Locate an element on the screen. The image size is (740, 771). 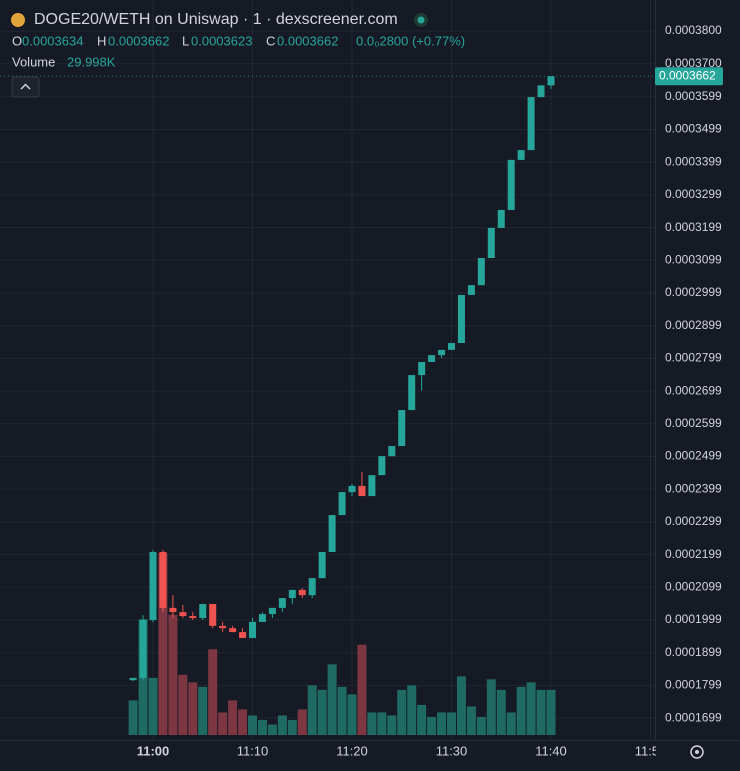
y-tick-label: 0.0002799 is located at coordinates (693, 358).